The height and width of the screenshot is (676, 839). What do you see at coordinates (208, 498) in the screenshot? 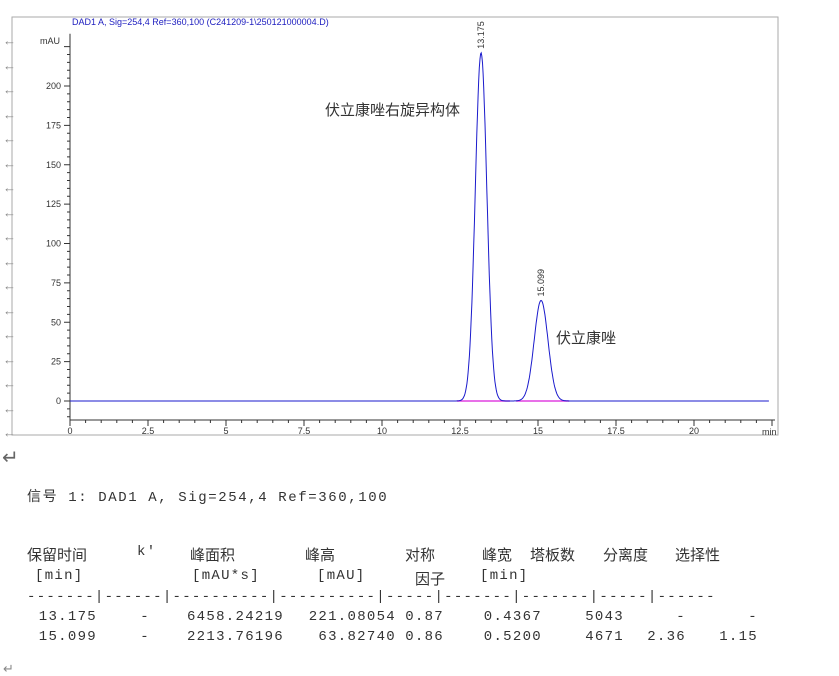
I see `signal-line: 信号 1: DAD1 A, Sig=254,4 Ref=360,100` at bounding box center [208, 498].